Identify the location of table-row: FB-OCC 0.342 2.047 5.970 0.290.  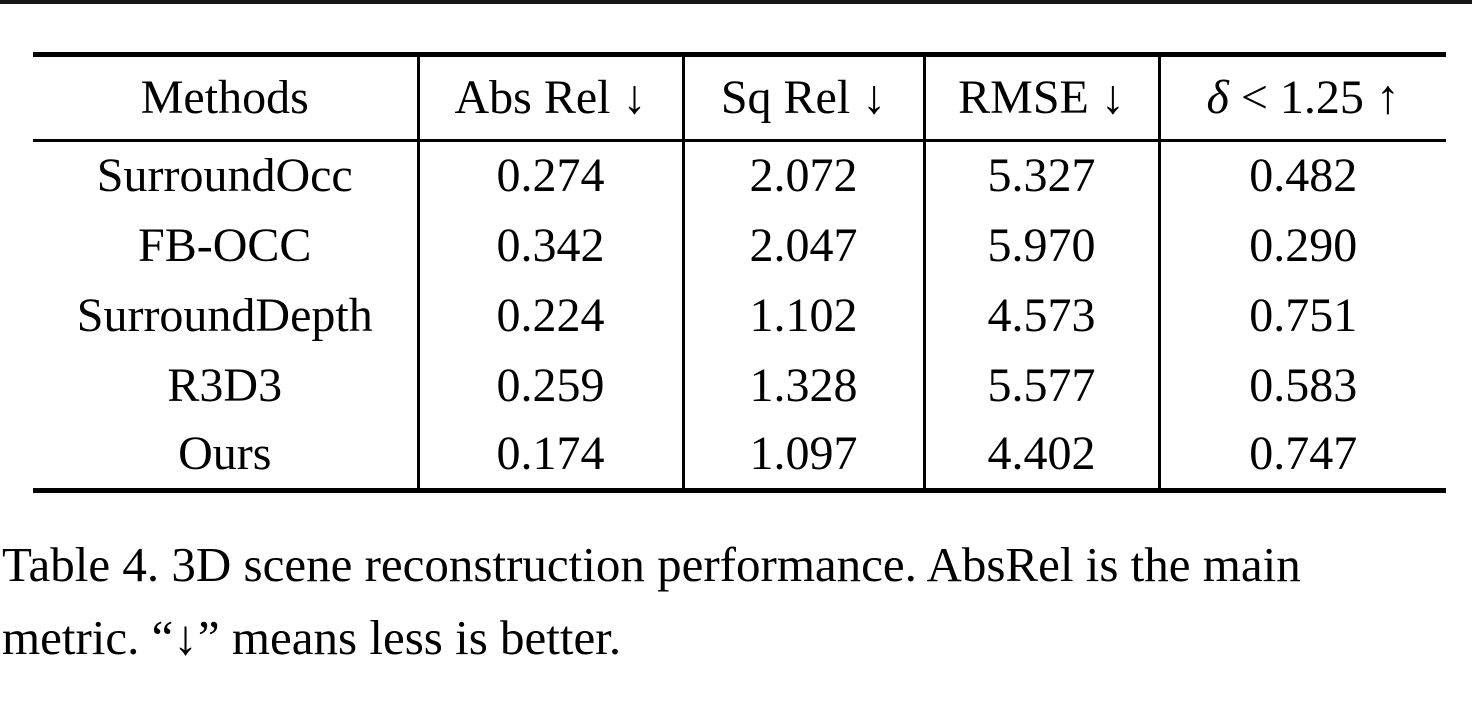
(739, 245).